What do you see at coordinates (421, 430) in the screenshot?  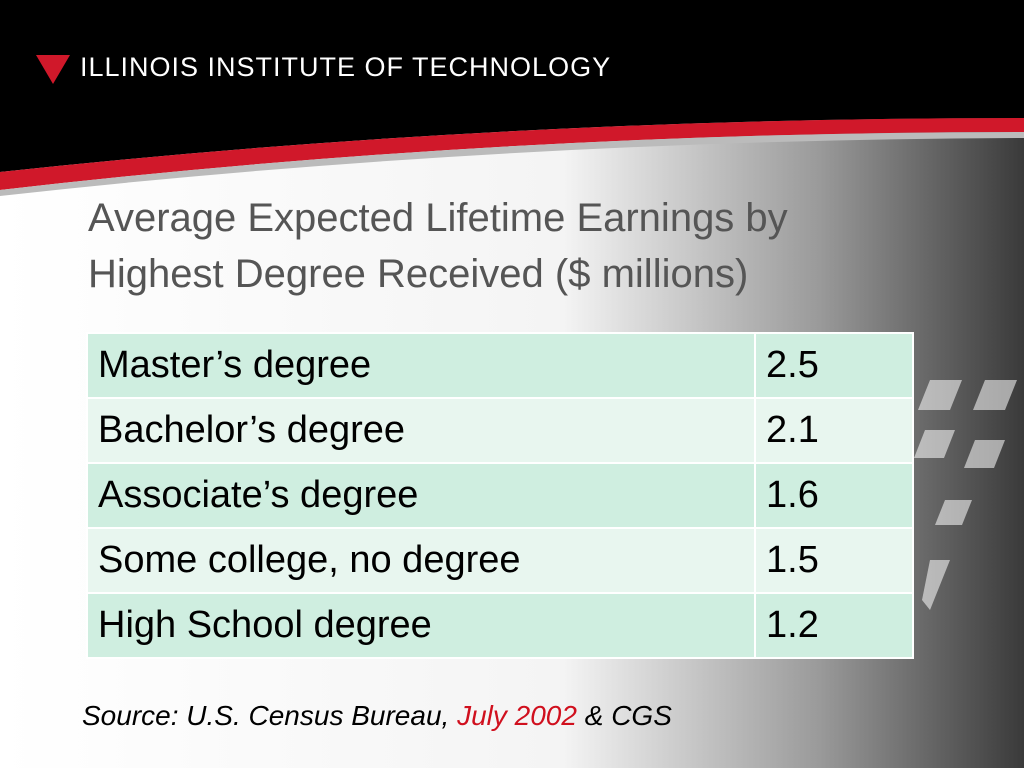 I see `degree-cell: Bachelor’s degree` at bounding box center [421, 430].